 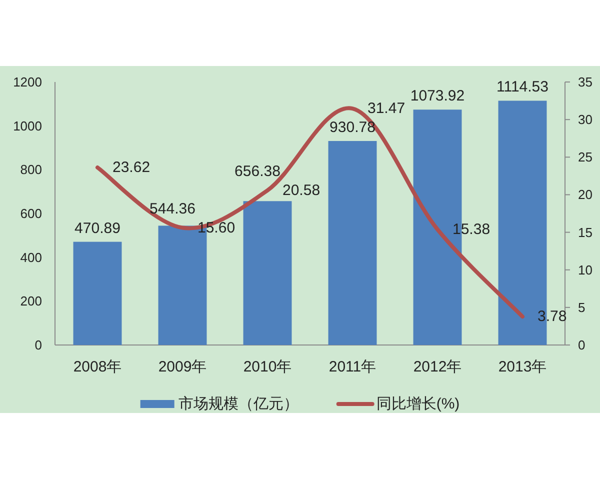 What do you see at coordinates (582, 345) in the screenshot?
I see `y2-tick-label: 0` at bounding box center [582, 345].